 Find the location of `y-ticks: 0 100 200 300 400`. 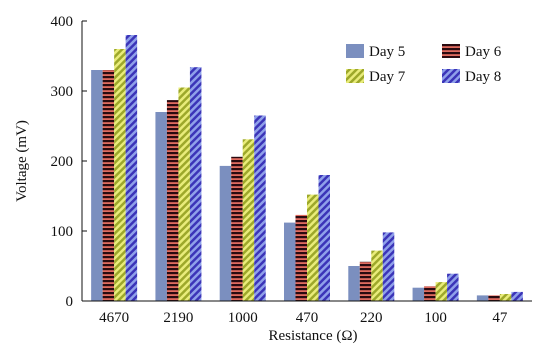

y-ticks: 0 100 200 300 400 is located at coordinates (69, 162).